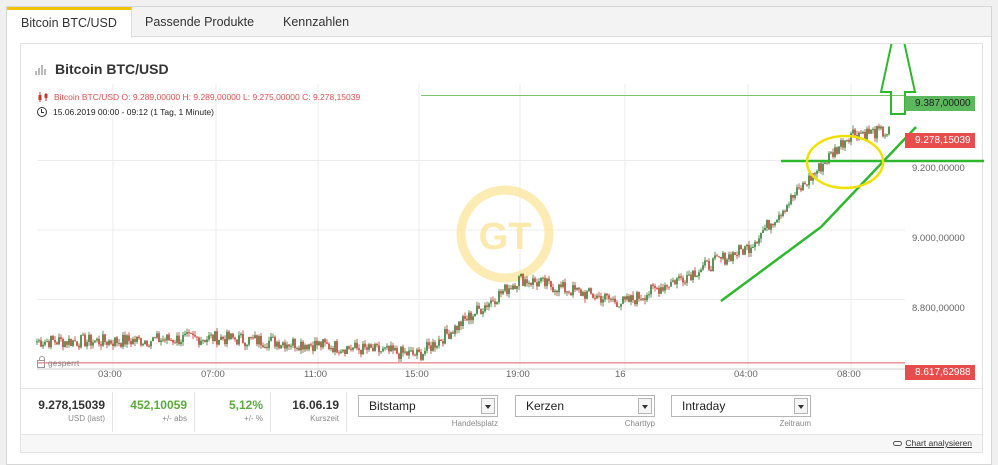 This screenshot has width=998, height=465. What do you see at coordinates (938, 443) in the screenshot?
I see `analyse-link-label: Chart analysieren` at bounding box center [938, 443].